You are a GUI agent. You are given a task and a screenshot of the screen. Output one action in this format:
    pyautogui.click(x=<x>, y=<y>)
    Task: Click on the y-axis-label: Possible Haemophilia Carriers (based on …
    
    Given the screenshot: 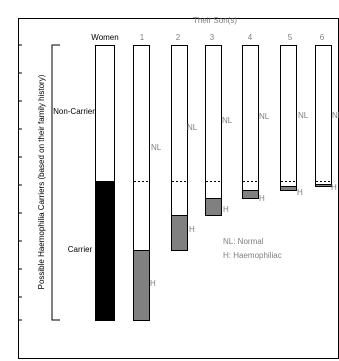 What is the action you would take?
    pyautogui.click(x=41, y=181)
    